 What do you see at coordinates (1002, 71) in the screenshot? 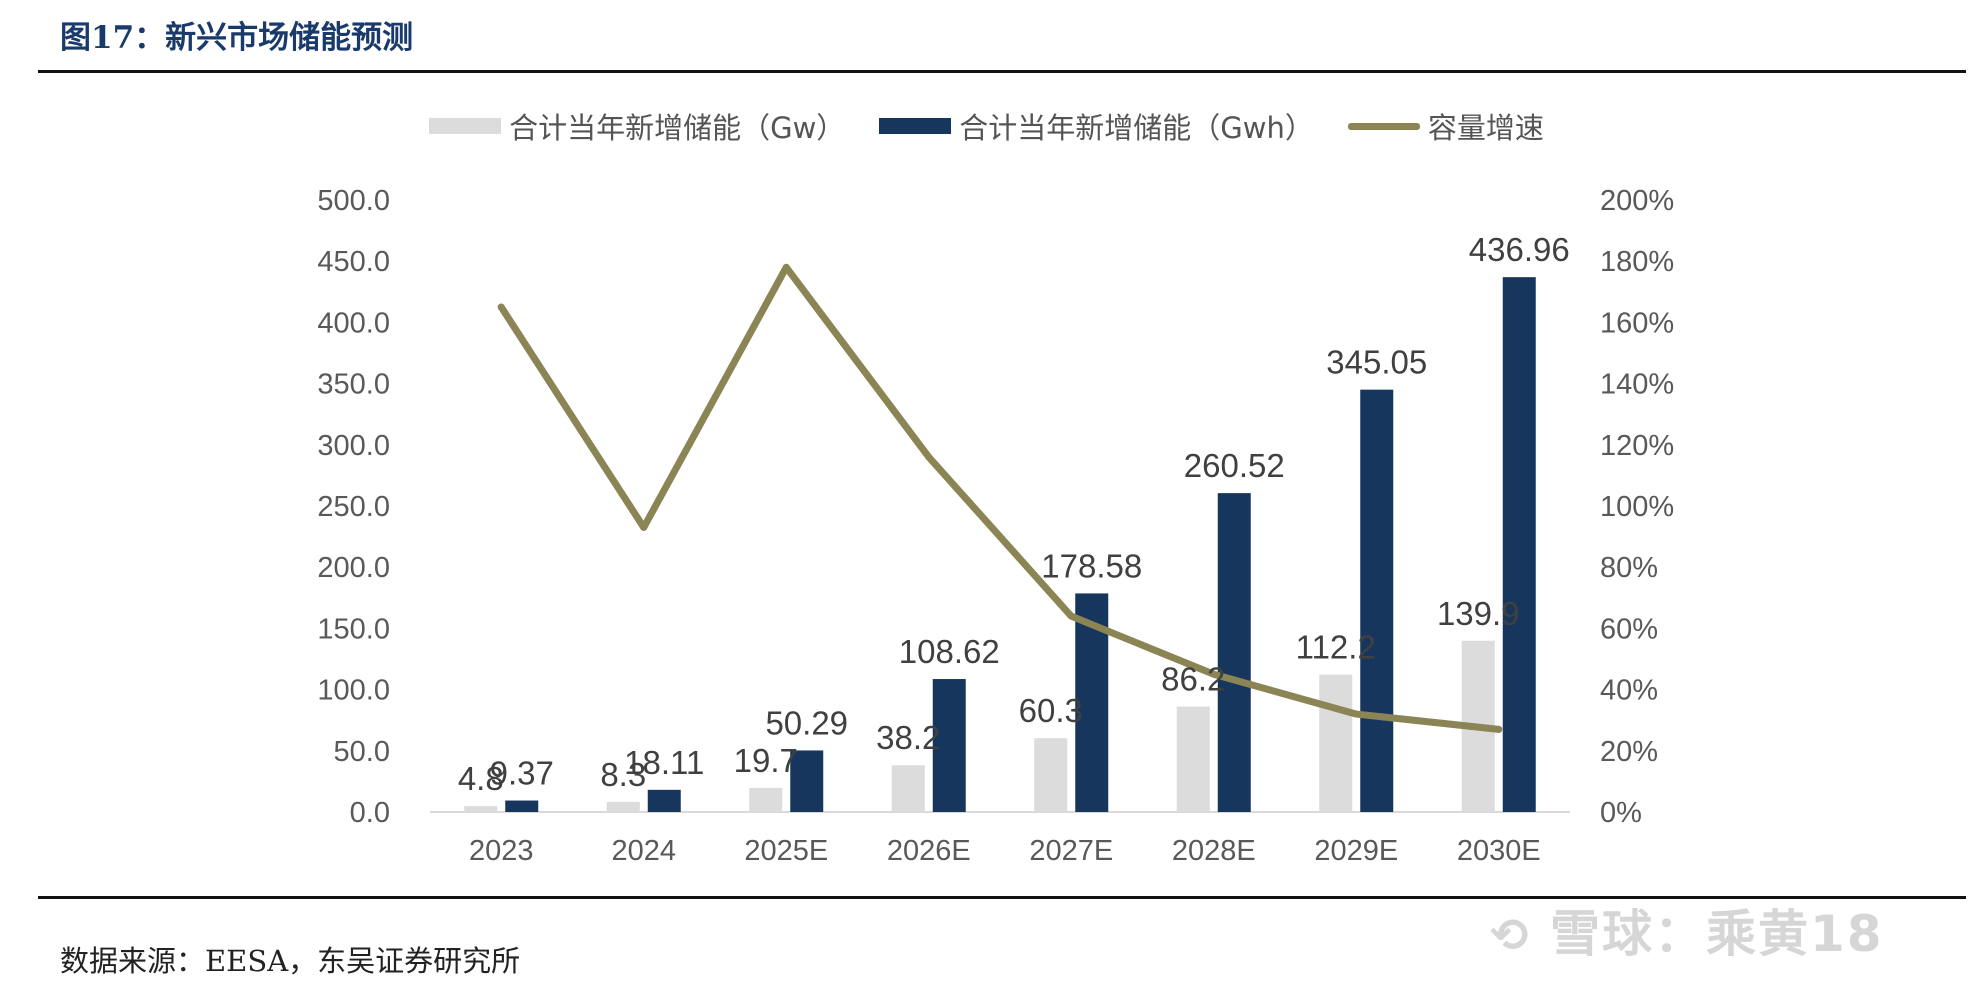
I see `top-rule` at bounding box center [1002, 71].